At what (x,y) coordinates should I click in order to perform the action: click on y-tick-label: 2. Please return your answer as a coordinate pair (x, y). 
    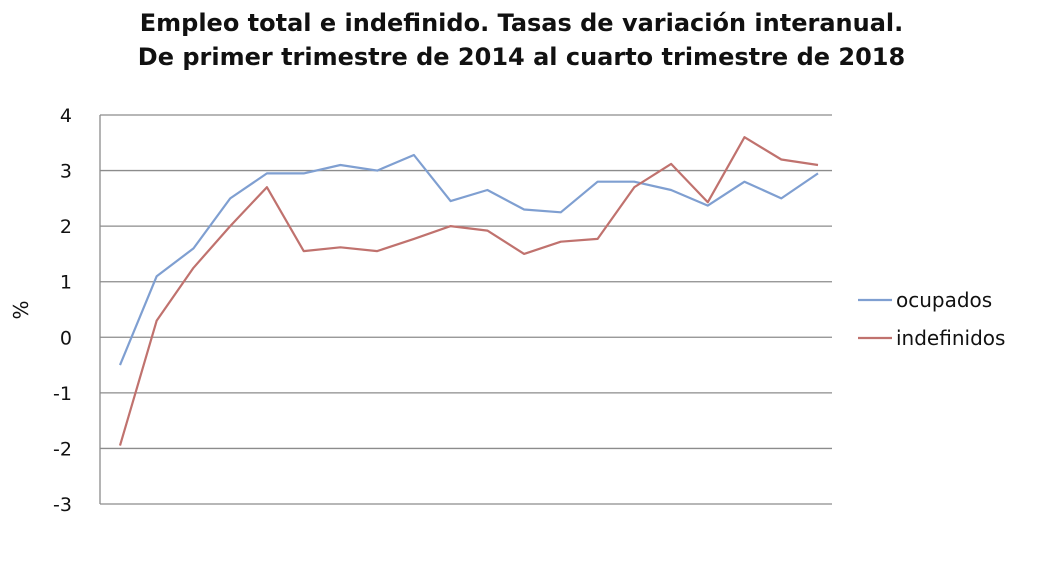
    Looking at the image, I should click on (66, 227).